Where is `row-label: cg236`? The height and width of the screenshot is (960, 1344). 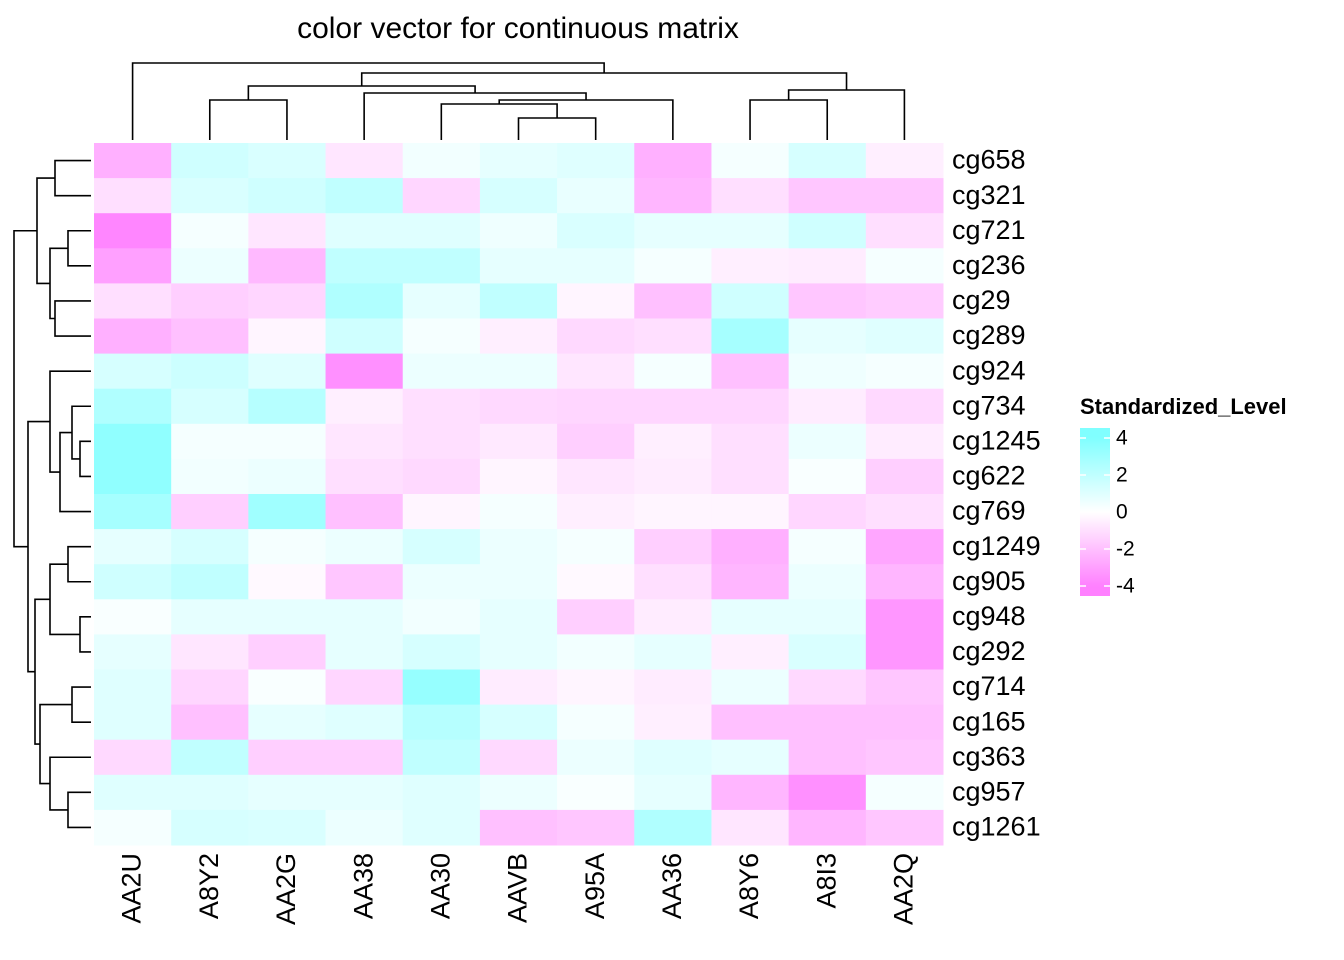 row-label: cg236 is located at coordinates (989, 265).